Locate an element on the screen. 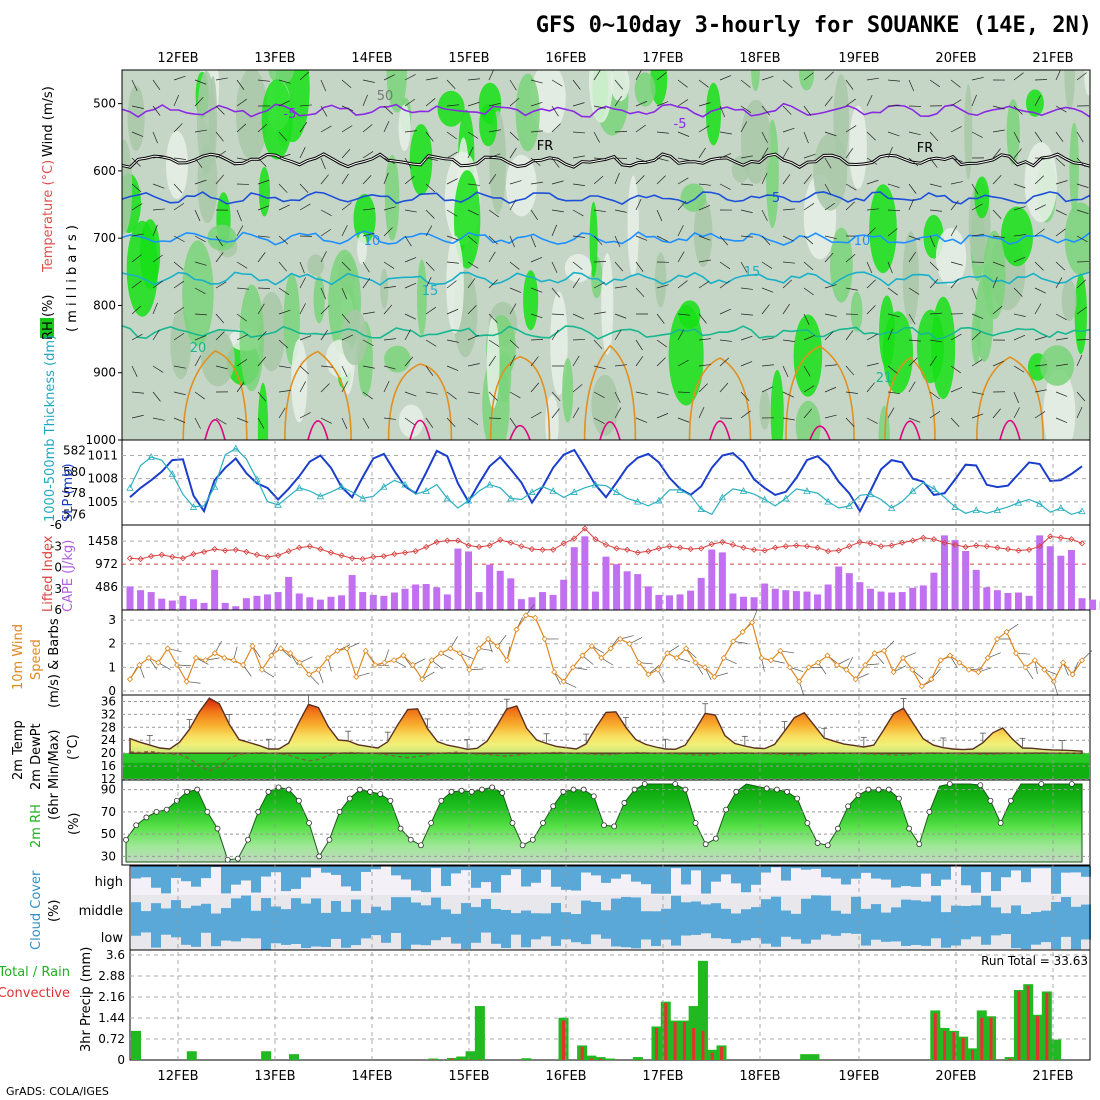 This screenshot has height=1100, width=1100. slp-tick: 1011 is located at coordinates (102, 455).